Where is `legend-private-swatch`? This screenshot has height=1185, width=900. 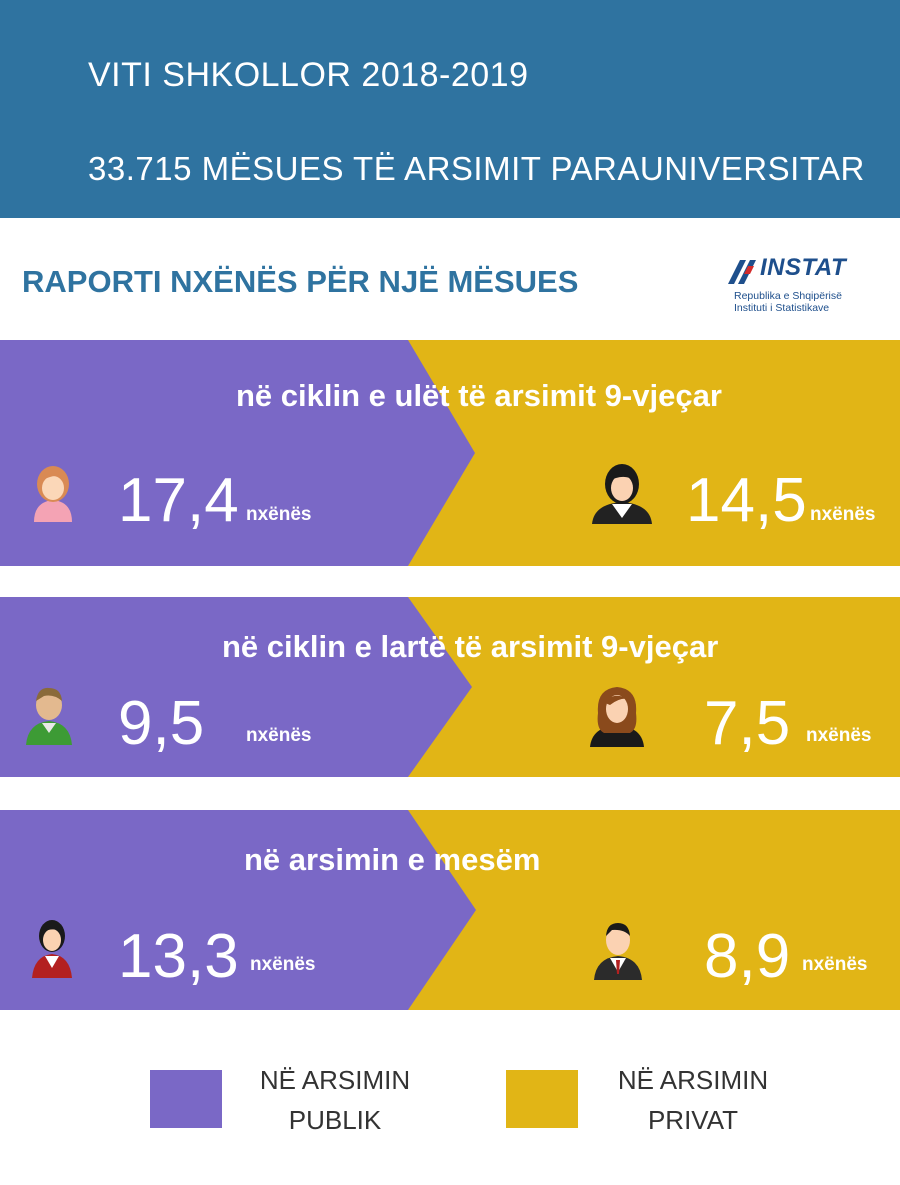
legend-private-swatch is located at coordinates (542, 1099).